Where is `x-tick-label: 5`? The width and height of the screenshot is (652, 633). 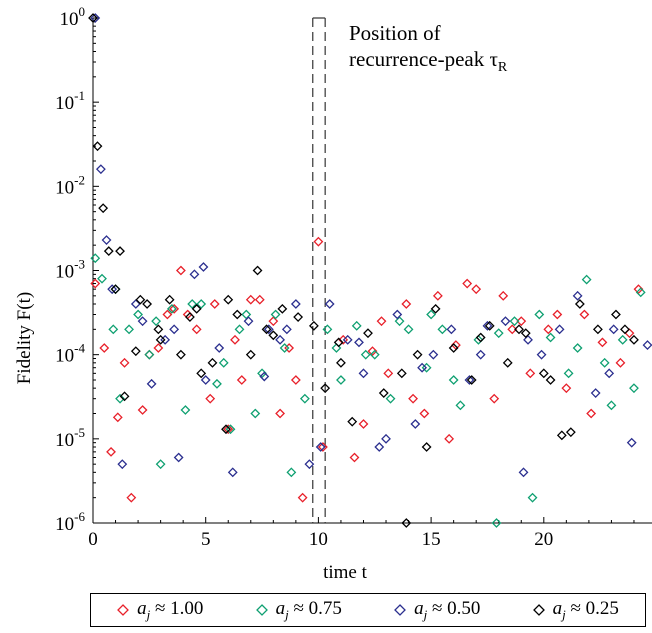
x-tick-label: 5 is located at coordinates (206, 539).